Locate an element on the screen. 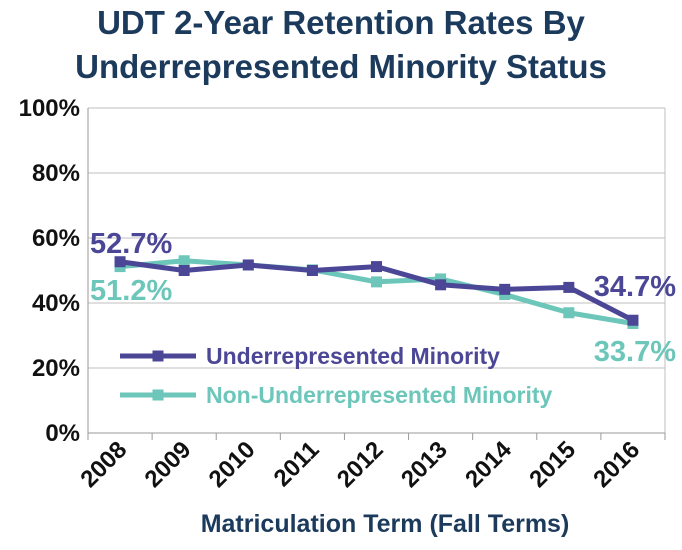 The height and width of the screenshot is (550, 682). data-label: 52.7% is located at coordinates (131, 244).